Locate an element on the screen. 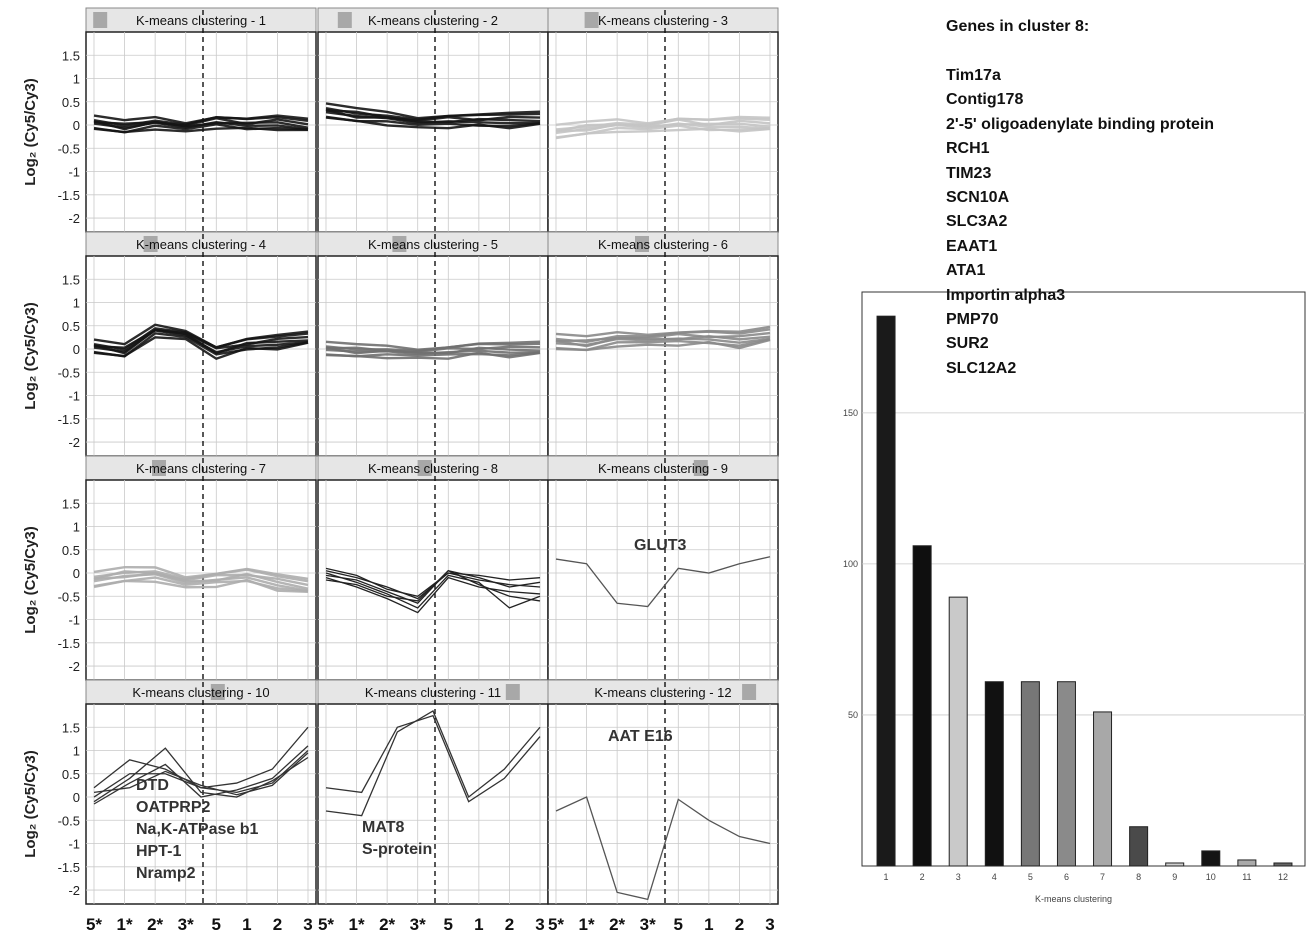 This screenshot has height=937, width=1313. x-tick-label: 1 is located at coordinates (478, 924).